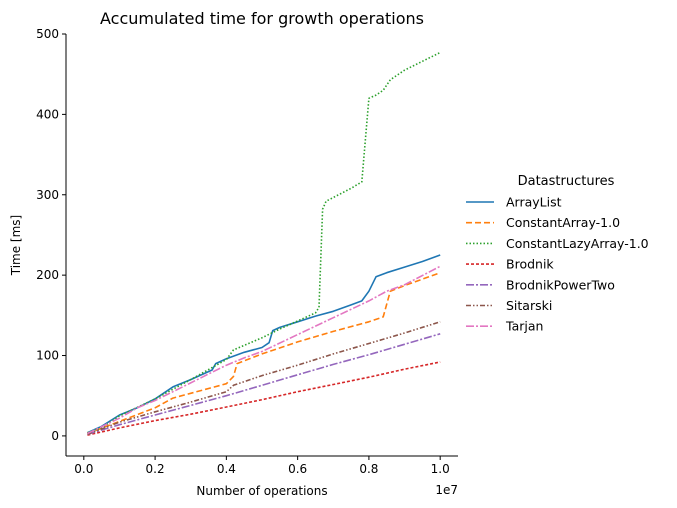  I want to click on legend-label-0: ArrayList, so click(534, 202).